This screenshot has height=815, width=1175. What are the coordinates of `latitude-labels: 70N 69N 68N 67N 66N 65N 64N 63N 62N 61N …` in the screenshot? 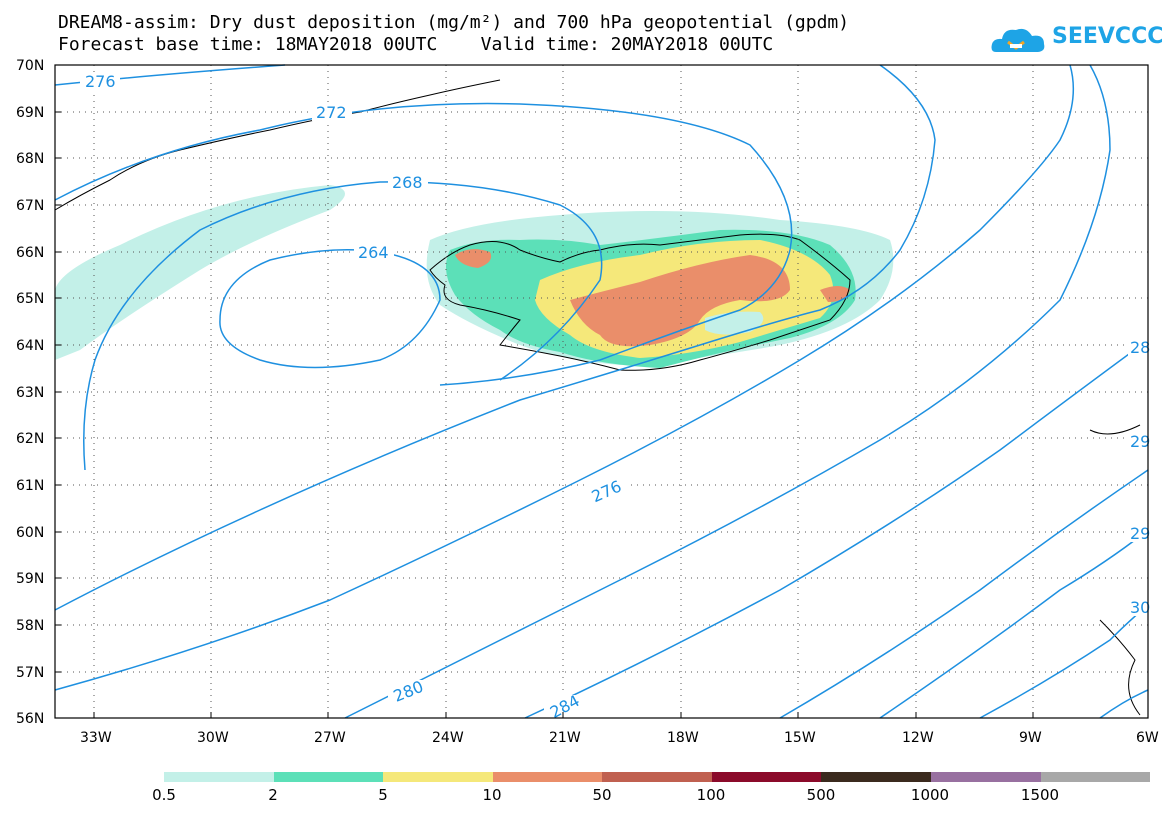 It's located at (30, 392).